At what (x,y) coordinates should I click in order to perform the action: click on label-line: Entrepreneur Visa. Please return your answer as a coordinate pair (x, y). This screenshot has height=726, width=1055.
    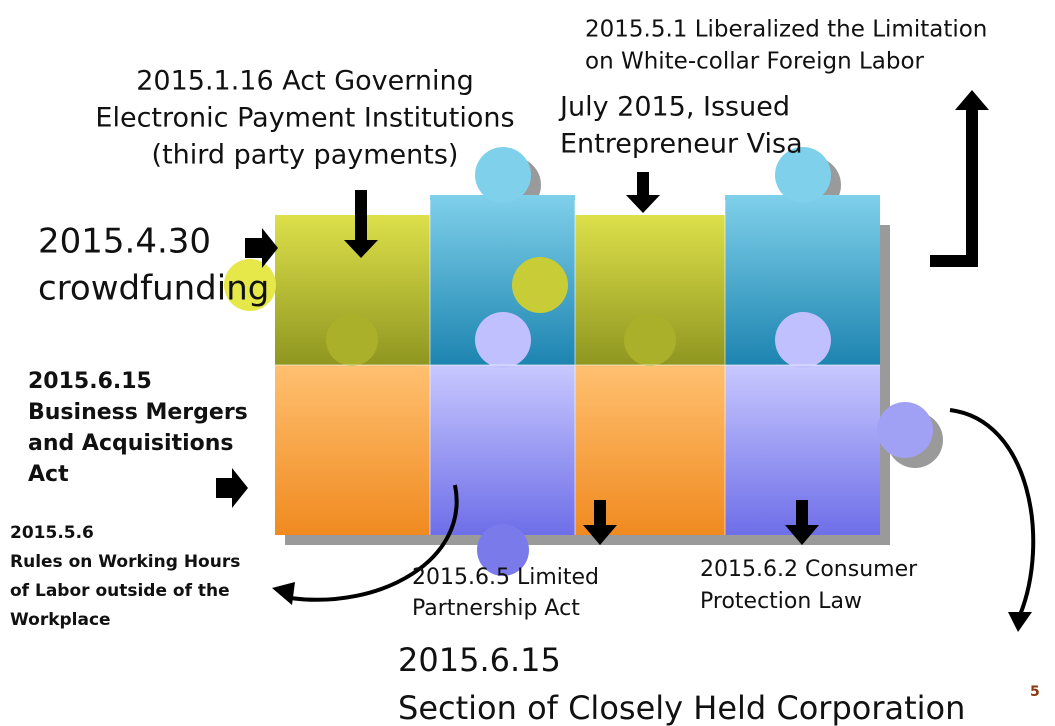
    Looking at the image, I should click on (681, 144).